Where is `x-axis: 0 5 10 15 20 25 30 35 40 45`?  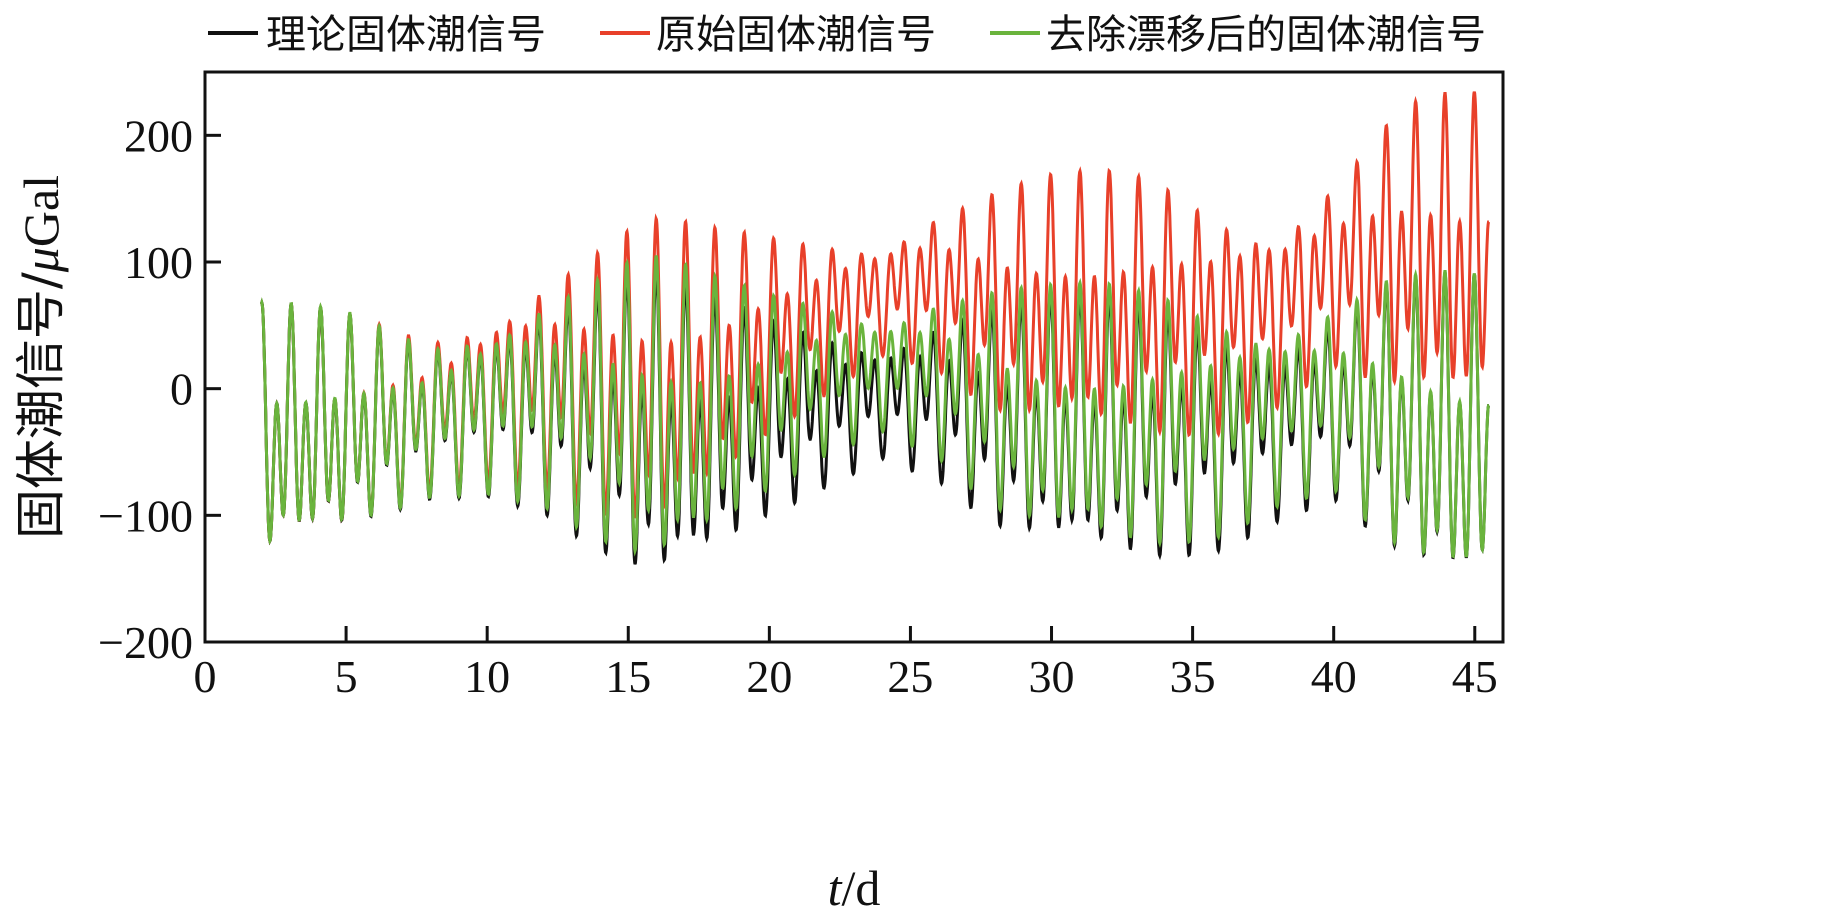
x-axis: 0 5 10 15 20 25 30 35 40 45 is located at coordinates (846, 664).